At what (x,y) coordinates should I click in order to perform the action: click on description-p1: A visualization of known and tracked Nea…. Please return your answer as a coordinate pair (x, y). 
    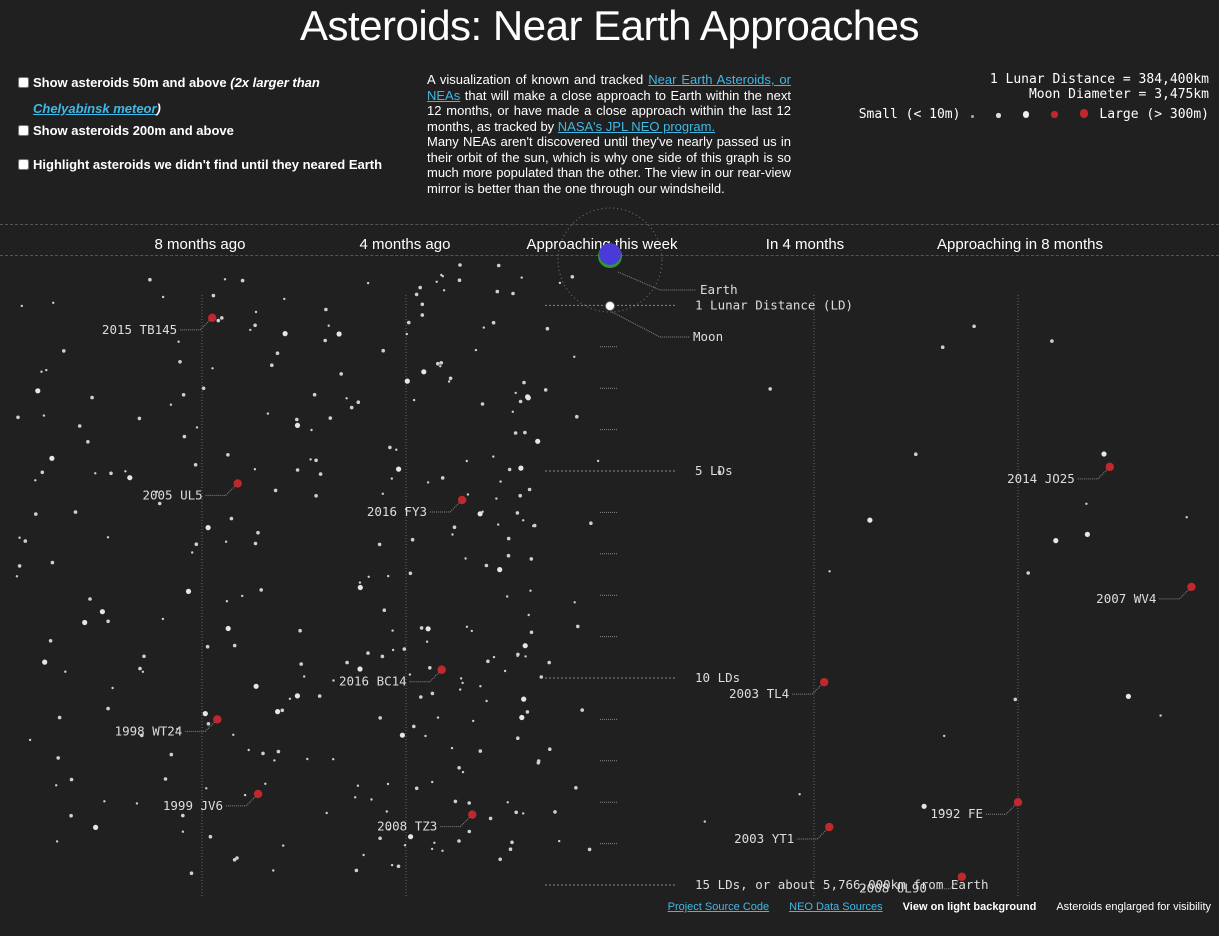
    Looking at the image, I should click on (609, 103).